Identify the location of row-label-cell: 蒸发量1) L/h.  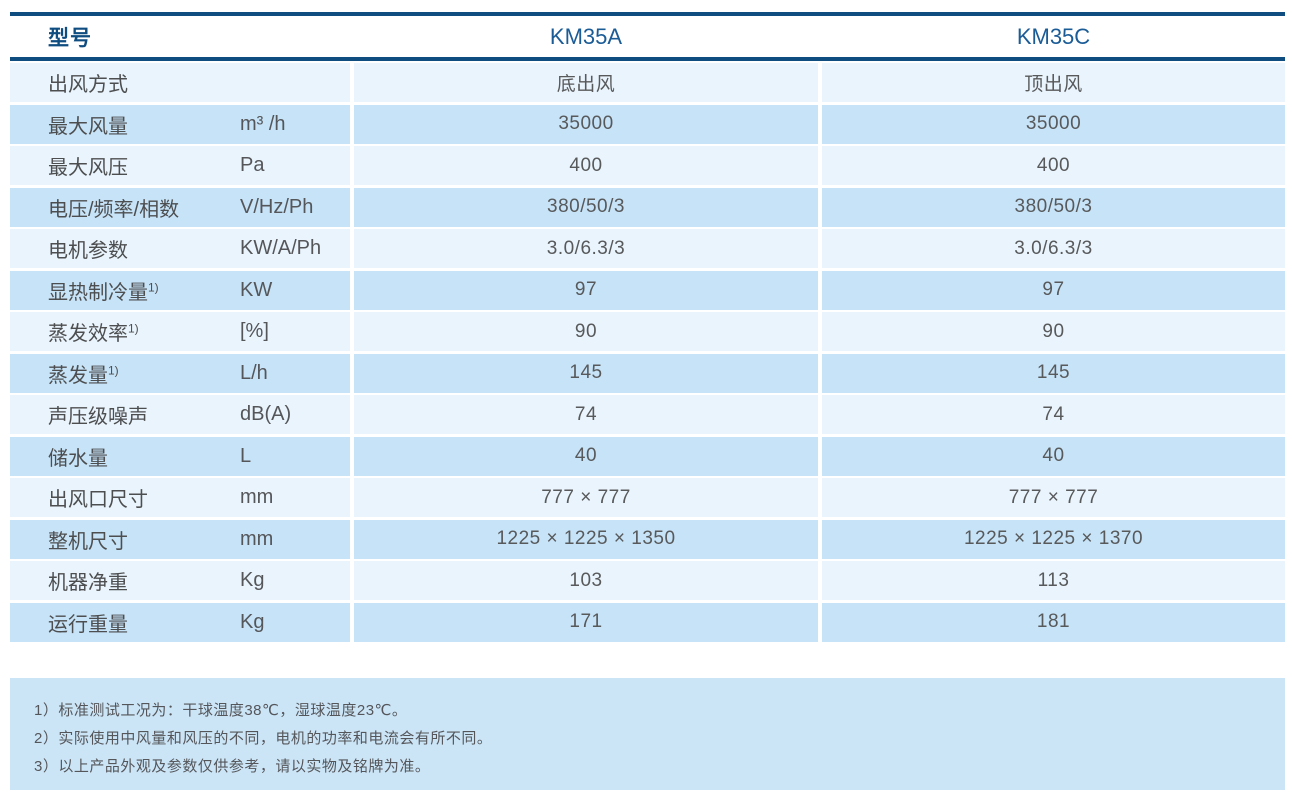
(180, 373).